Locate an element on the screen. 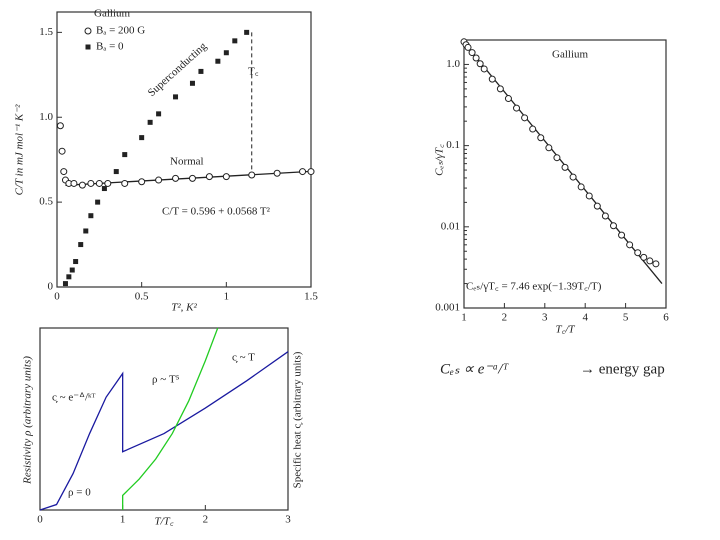 The image size is (720, 540). annotation: Cₑₛ/γT꜀ = 7.46 exp(−1.39T꜀/T) is located at coordinates (534, 287).